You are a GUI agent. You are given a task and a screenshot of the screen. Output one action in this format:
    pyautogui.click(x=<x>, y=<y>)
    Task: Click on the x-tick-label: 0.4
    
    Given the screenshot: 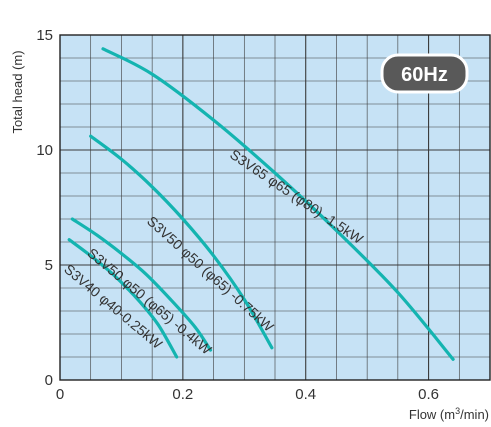 What is the action you would take?
    pyautogui.click(x=305, y=394)
    